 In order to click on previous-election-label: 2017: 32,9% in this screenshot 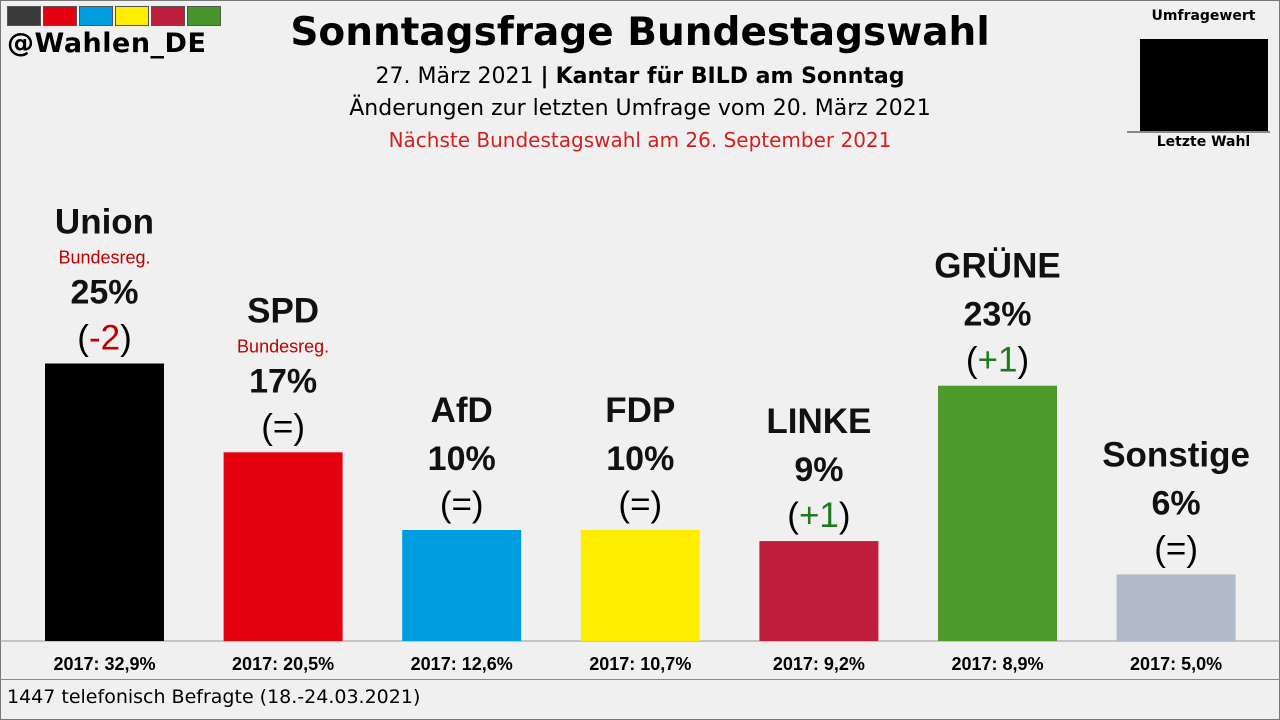, I will do `click(104, 664)`.